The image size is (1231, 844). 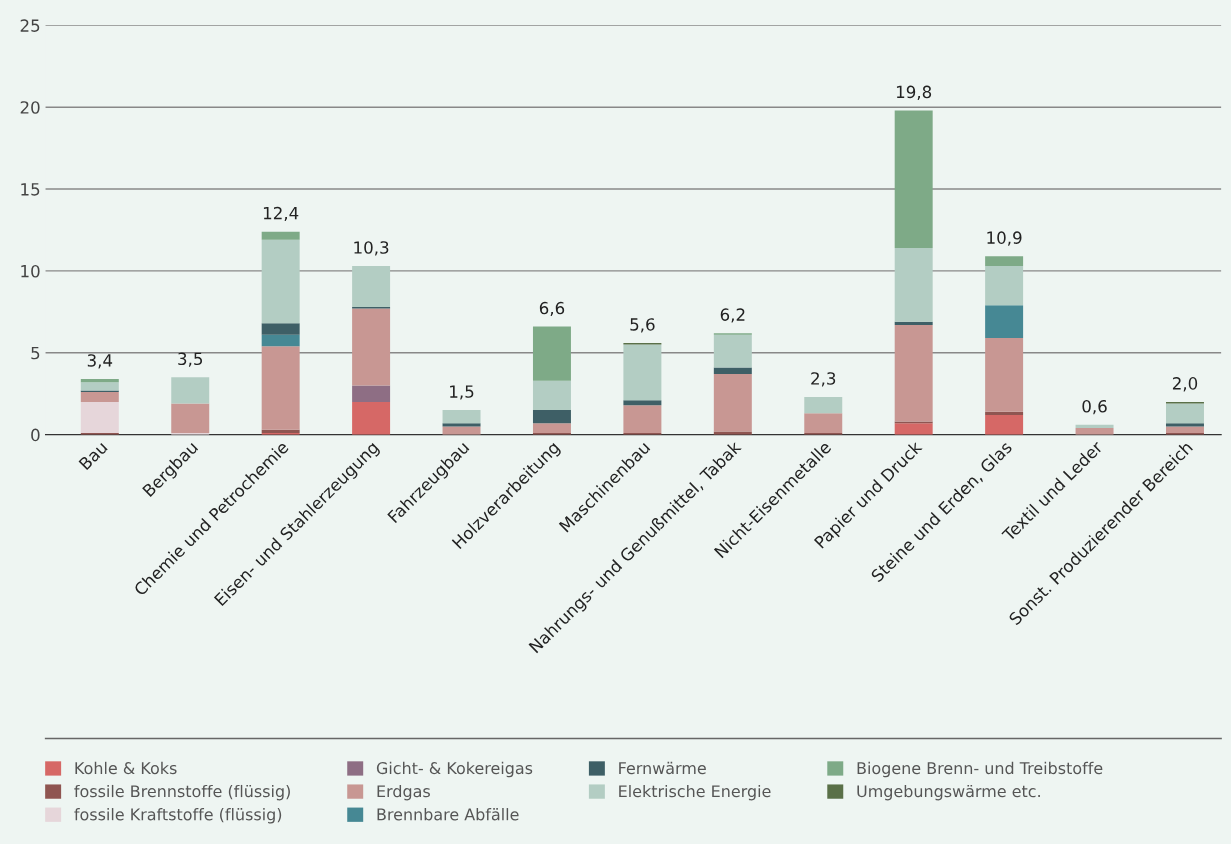 What do you see at coordinates (454, 769) in the screenshot?
I see `legend-label: Gicht- & Kokereigas` at bounding box center [454, 769].